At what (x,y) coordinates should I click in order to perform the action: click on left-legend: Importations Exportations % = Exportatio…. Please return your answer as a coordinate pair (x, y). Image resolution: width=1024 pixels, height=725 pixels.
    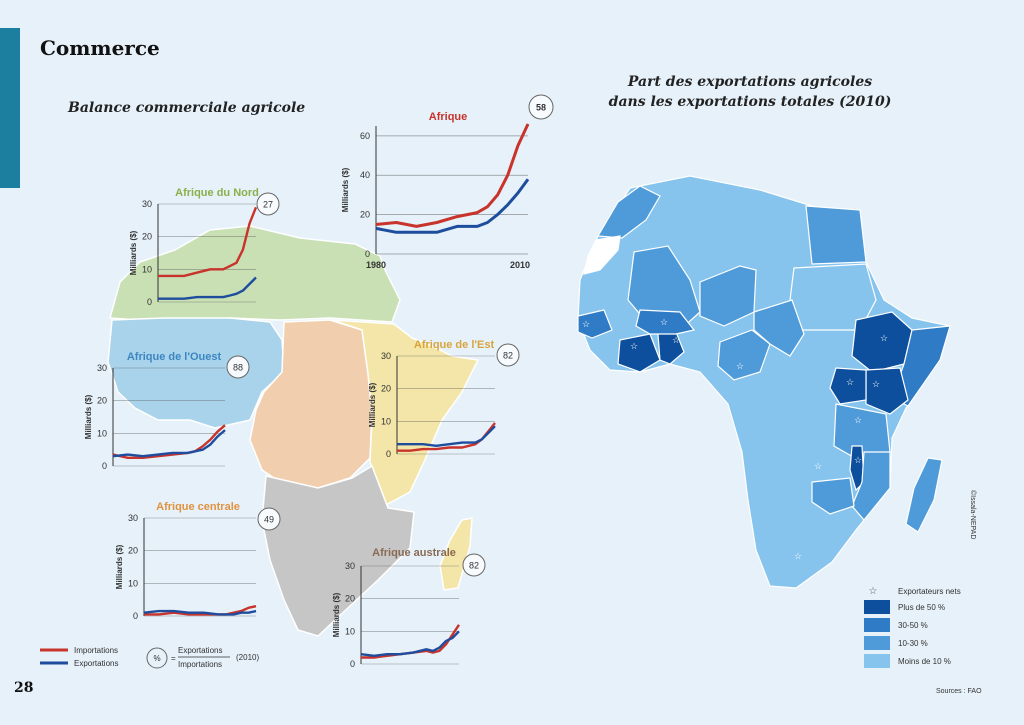
    Looking at the image, I should click on (149, 657).